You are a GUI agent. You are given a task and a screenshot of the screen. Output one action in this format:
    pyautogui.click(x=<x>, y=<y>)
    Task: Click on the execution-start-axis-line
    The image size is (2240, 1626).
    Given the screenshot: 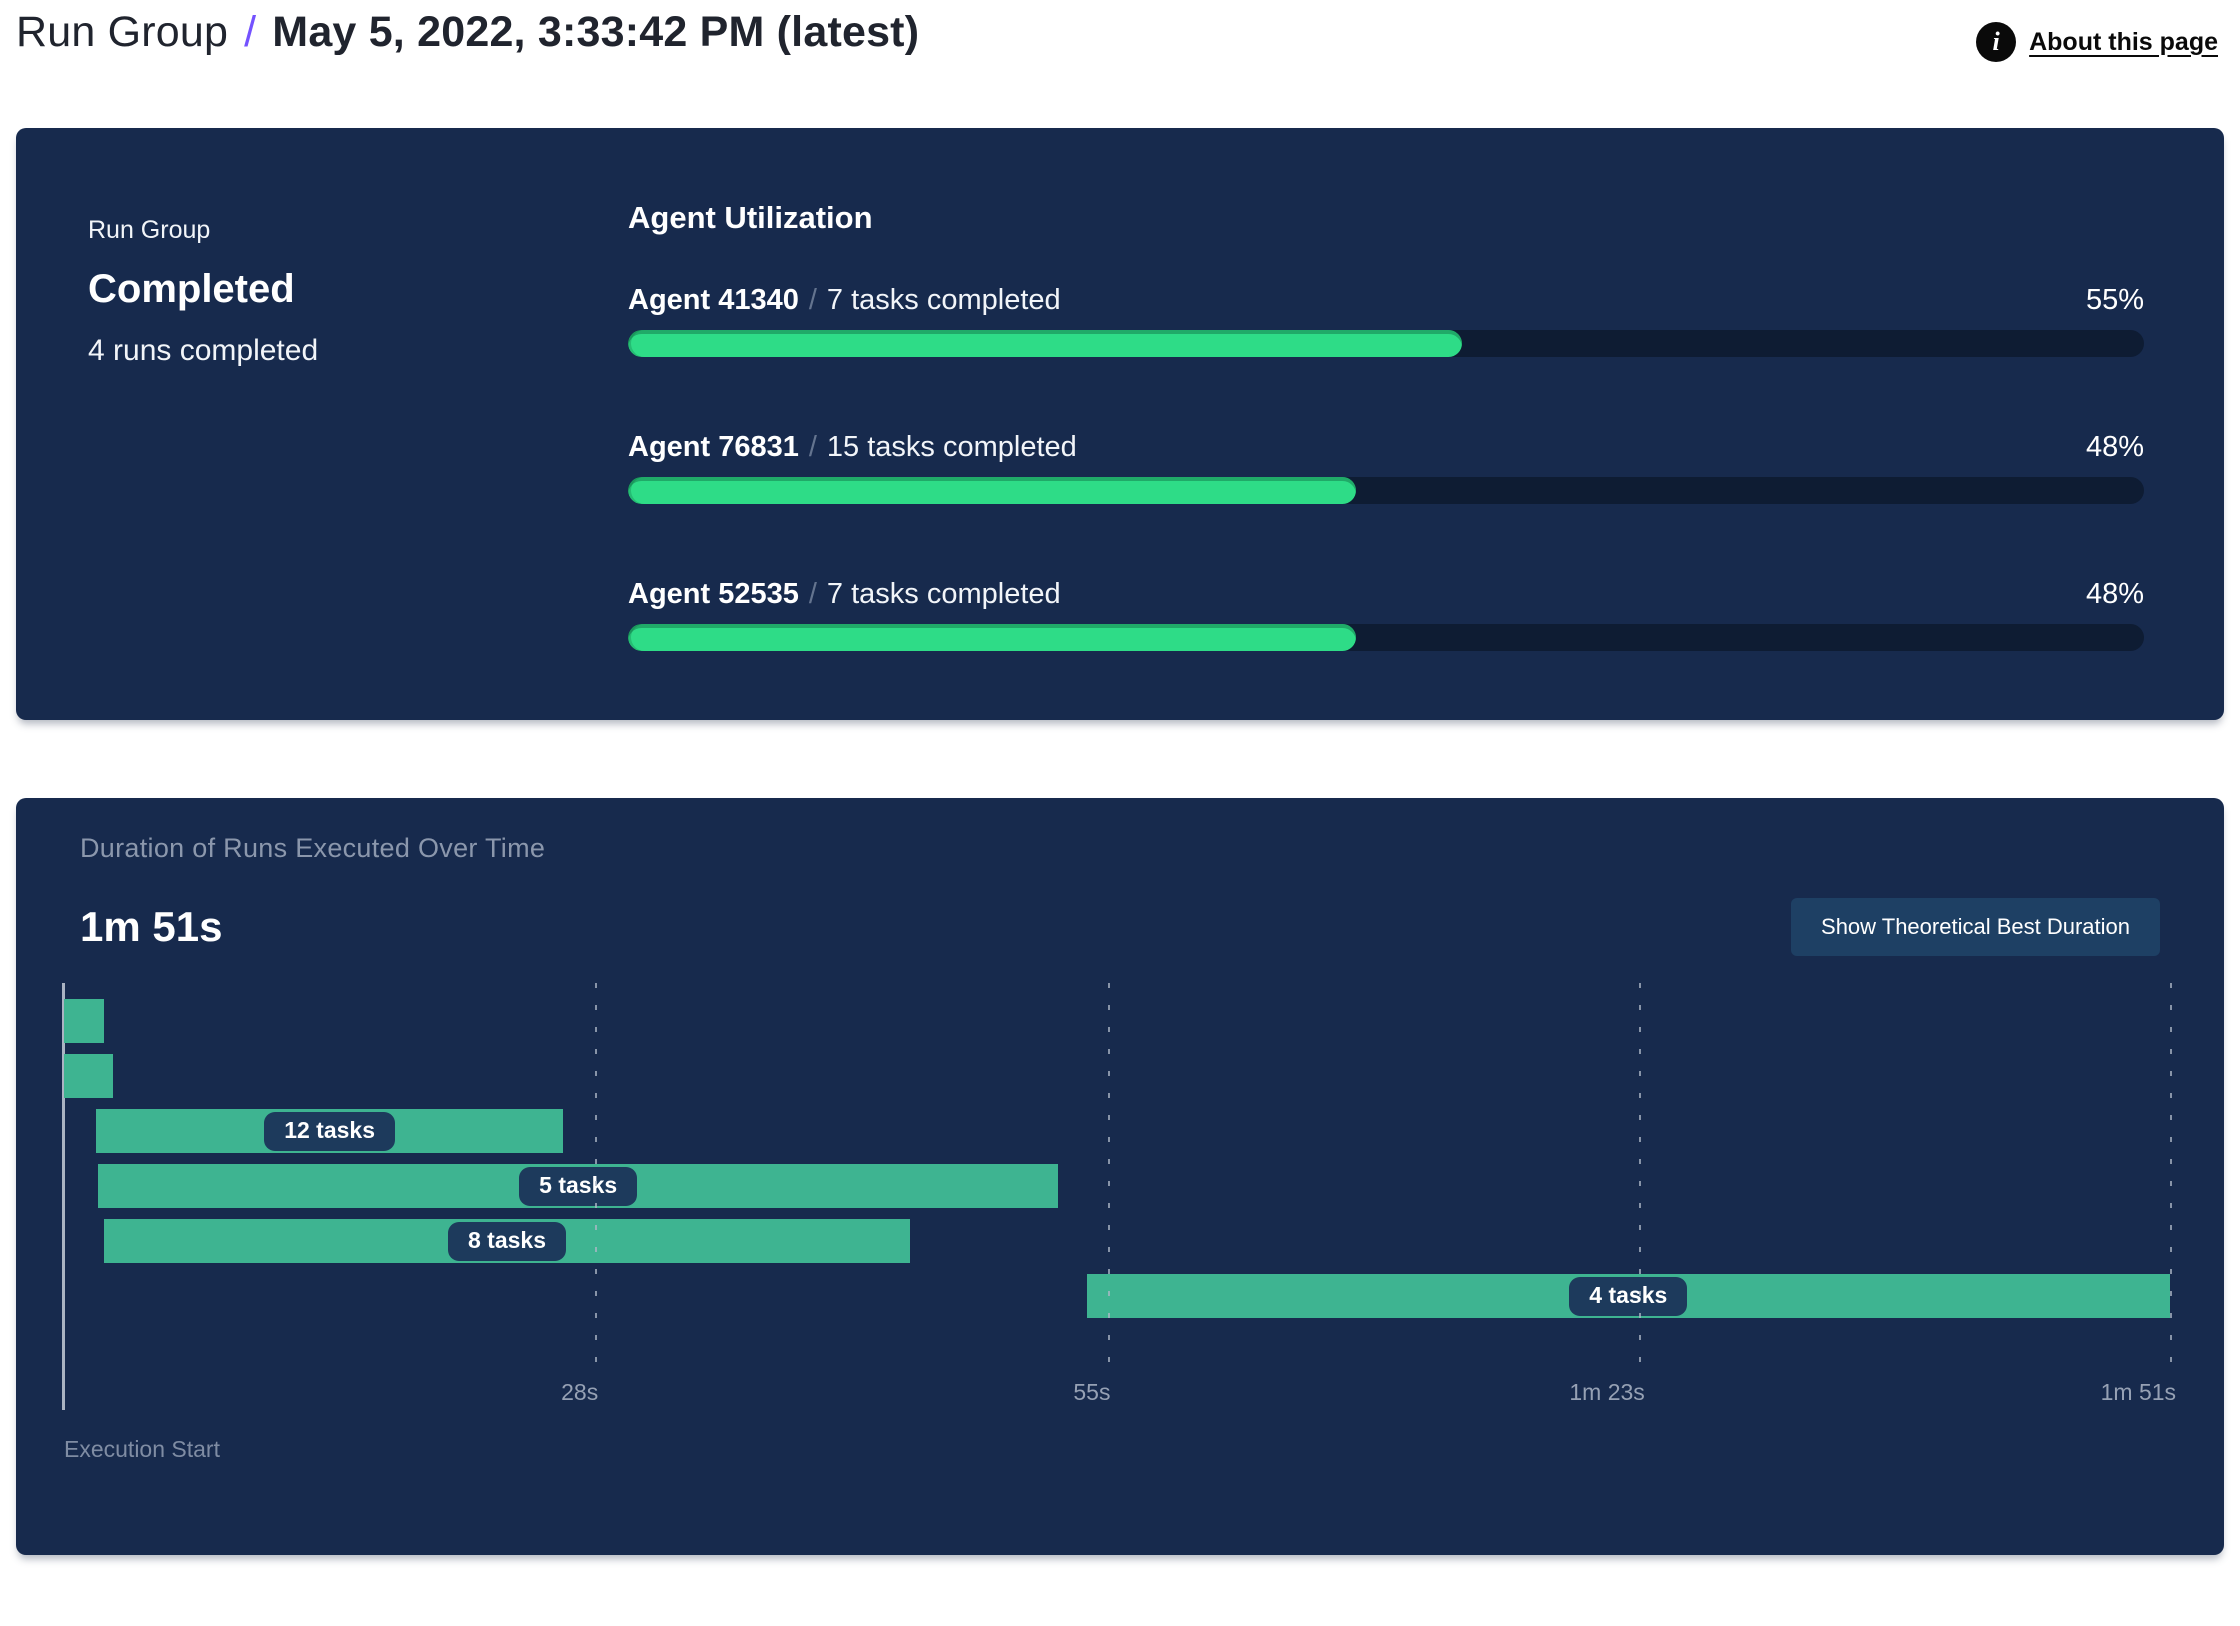 What is the action you would take?
    pyautogui.click(x=63, y=1196)
    